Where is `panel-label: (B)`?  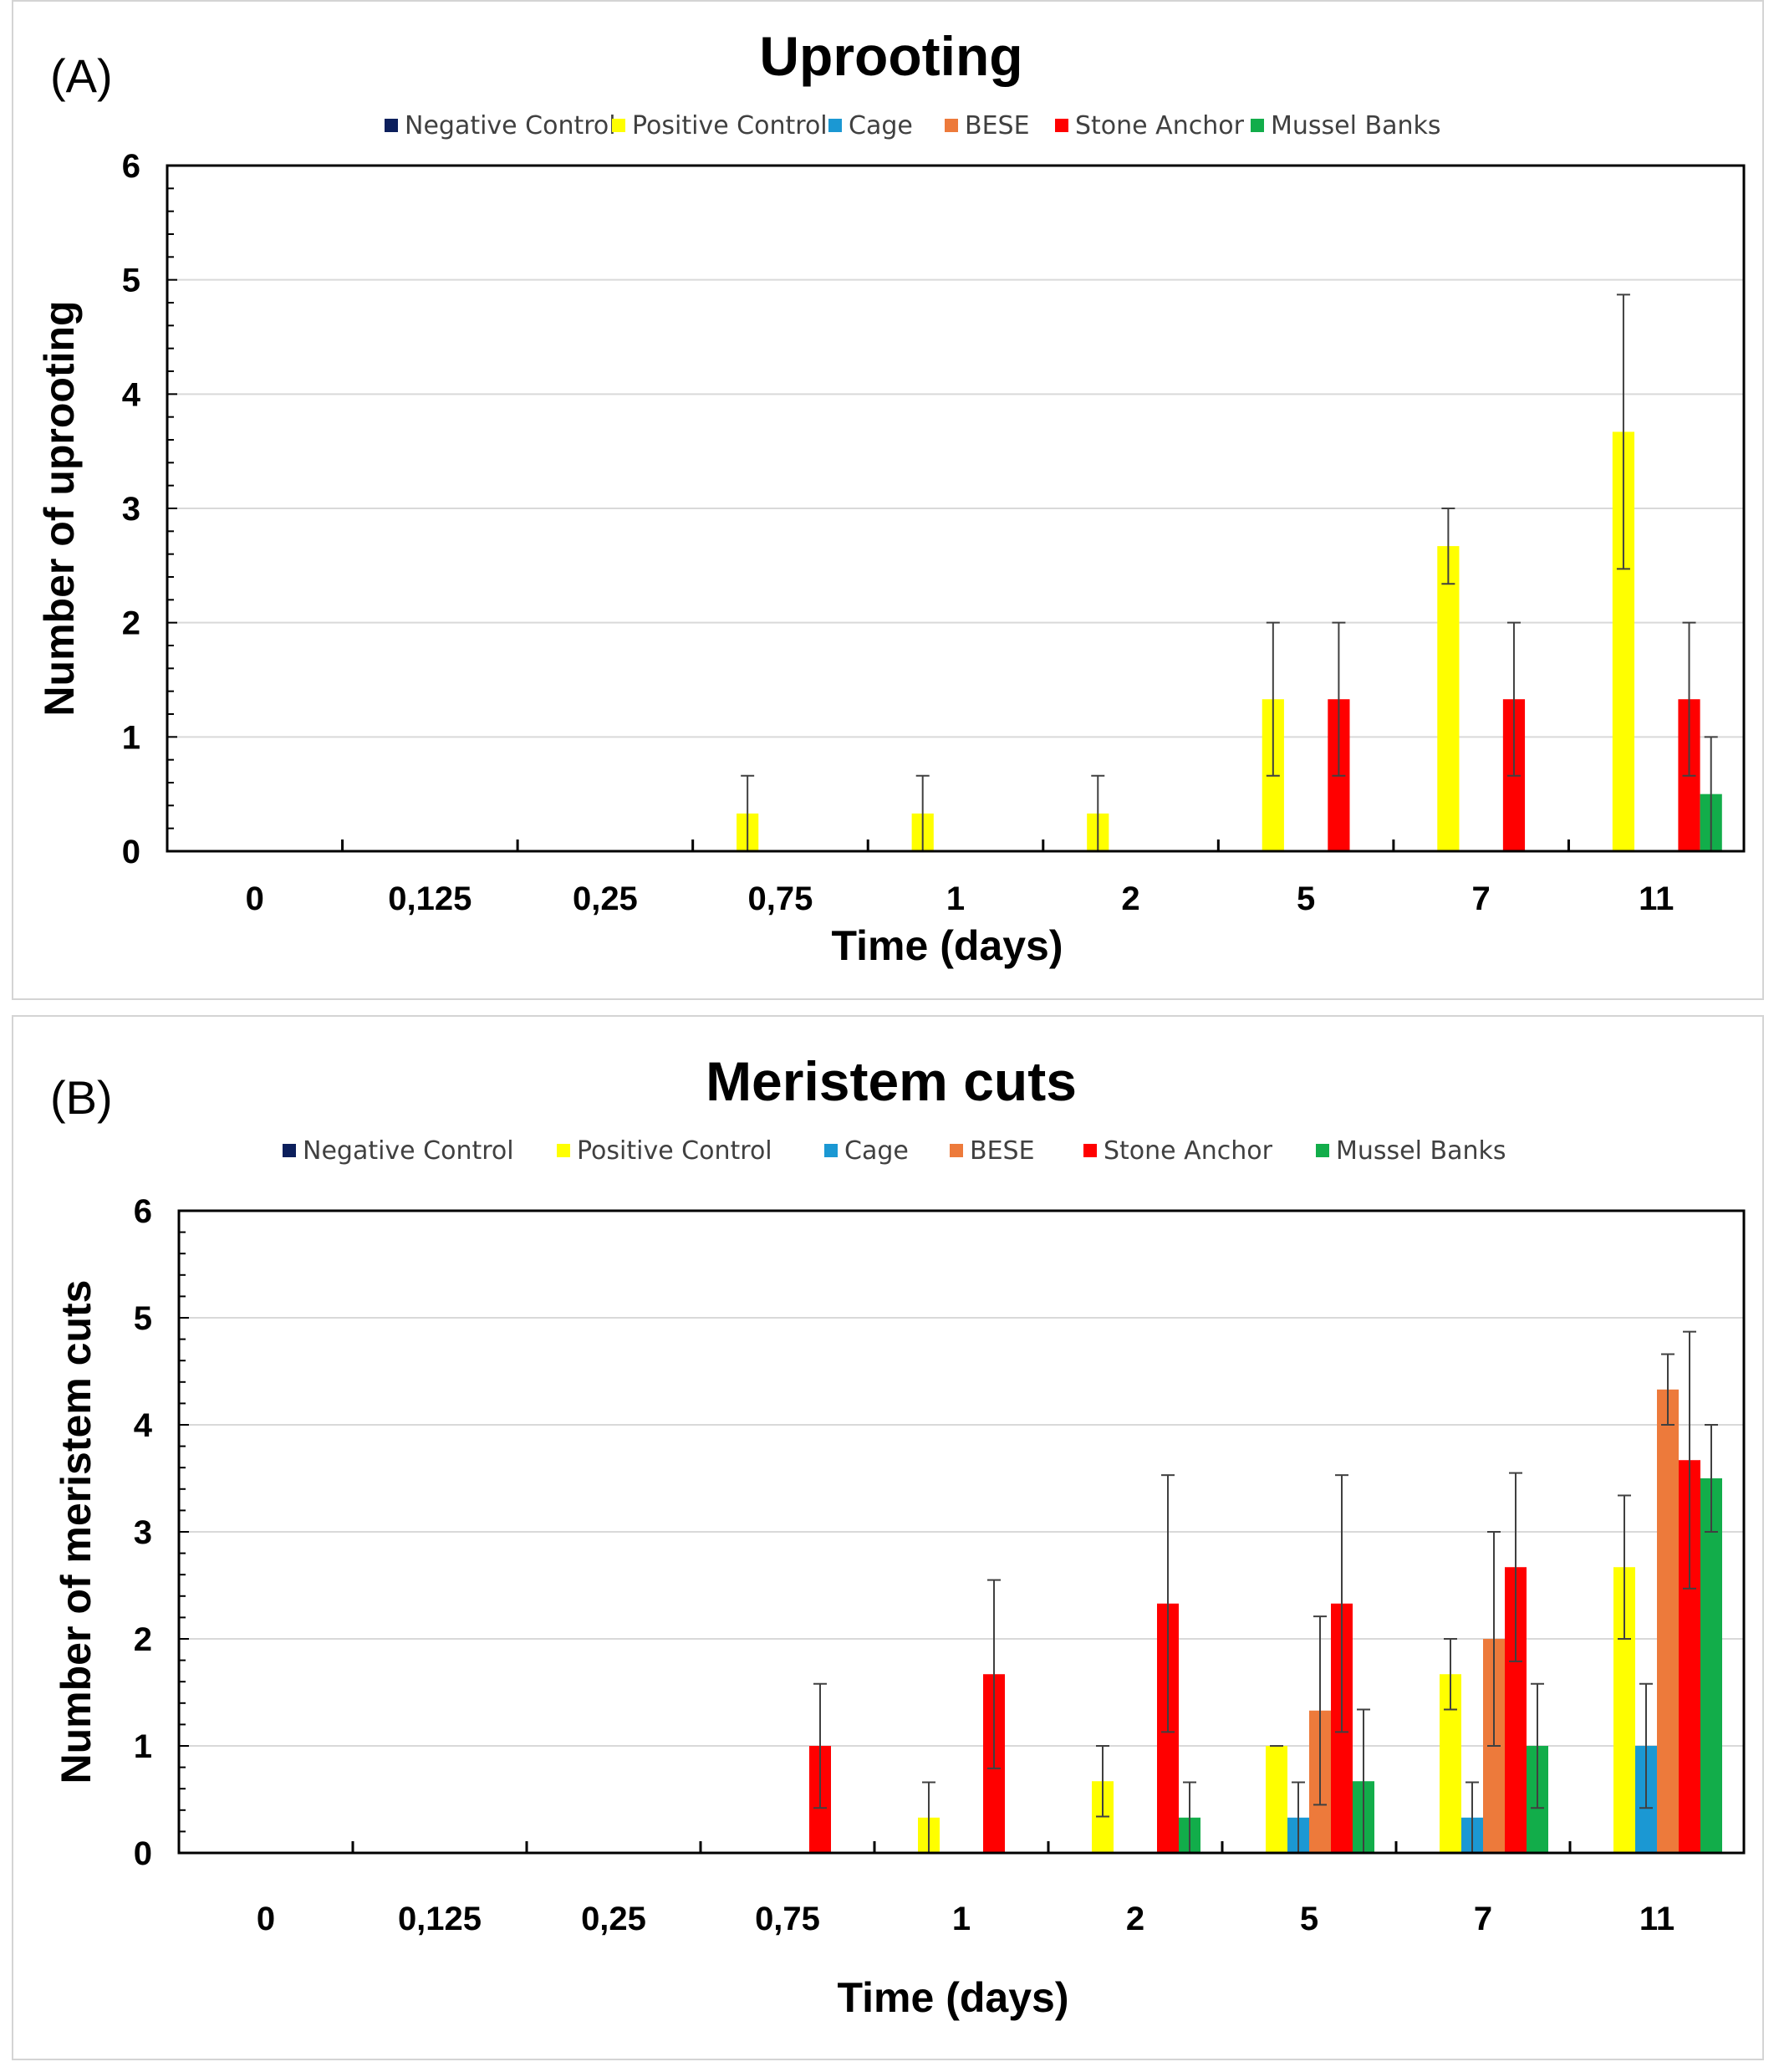 panel-label: (B) is located at coordinates (81, 1097).